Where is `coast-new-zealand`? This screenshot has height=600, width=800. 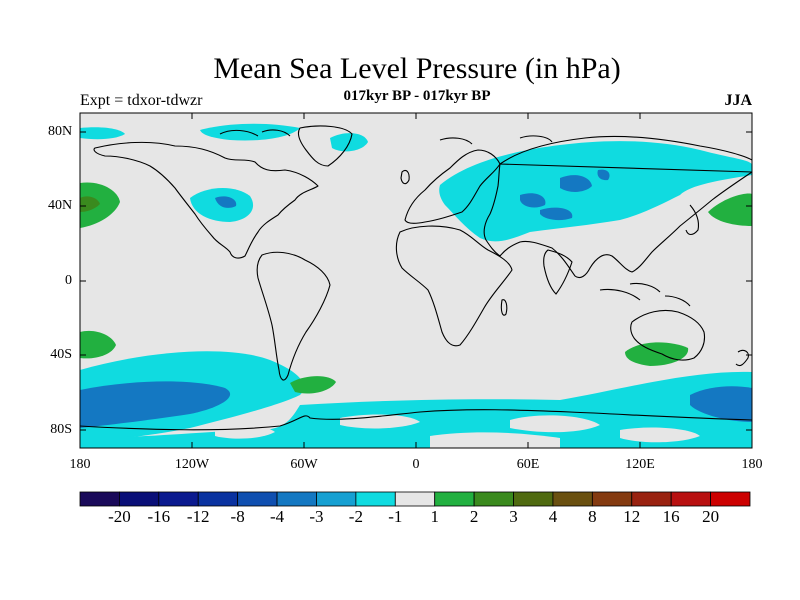
coast-new-zealand is located at coordinates (742, 358).